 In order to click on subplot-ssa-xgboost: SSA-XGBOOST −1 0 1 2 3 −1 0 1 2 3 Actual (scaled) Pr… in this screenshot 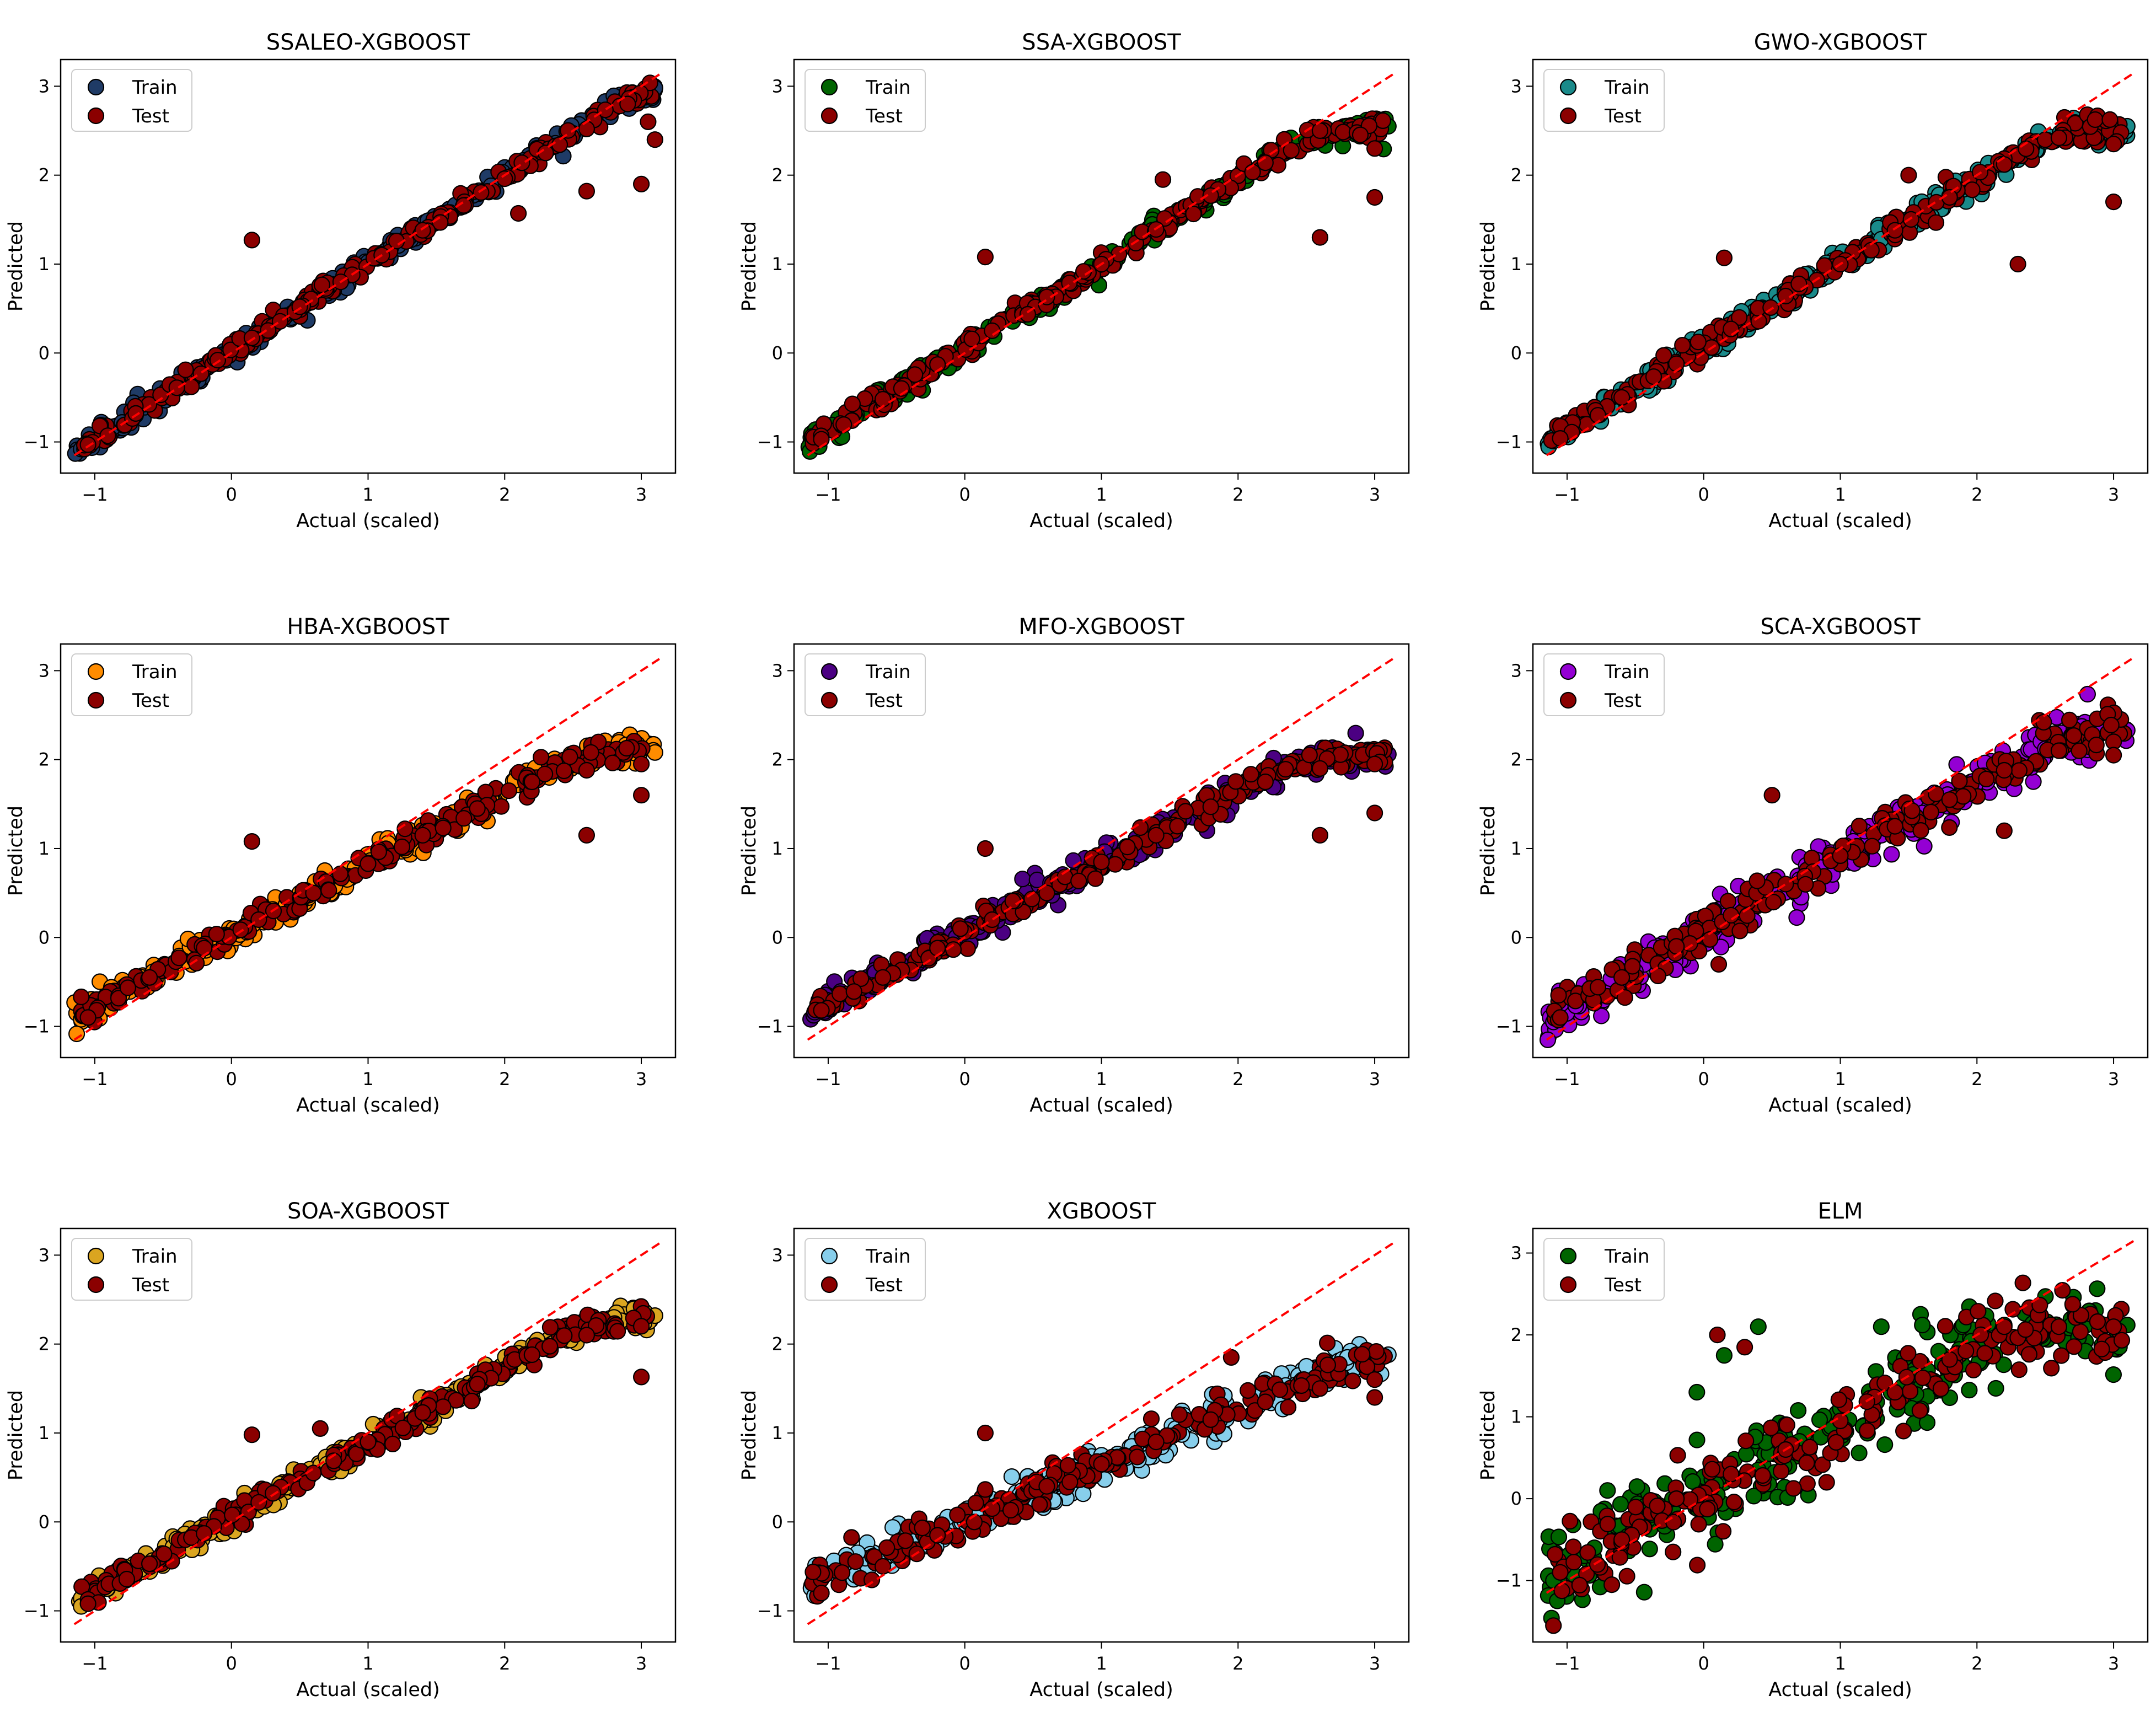, I will do `click(1074, 281)`.